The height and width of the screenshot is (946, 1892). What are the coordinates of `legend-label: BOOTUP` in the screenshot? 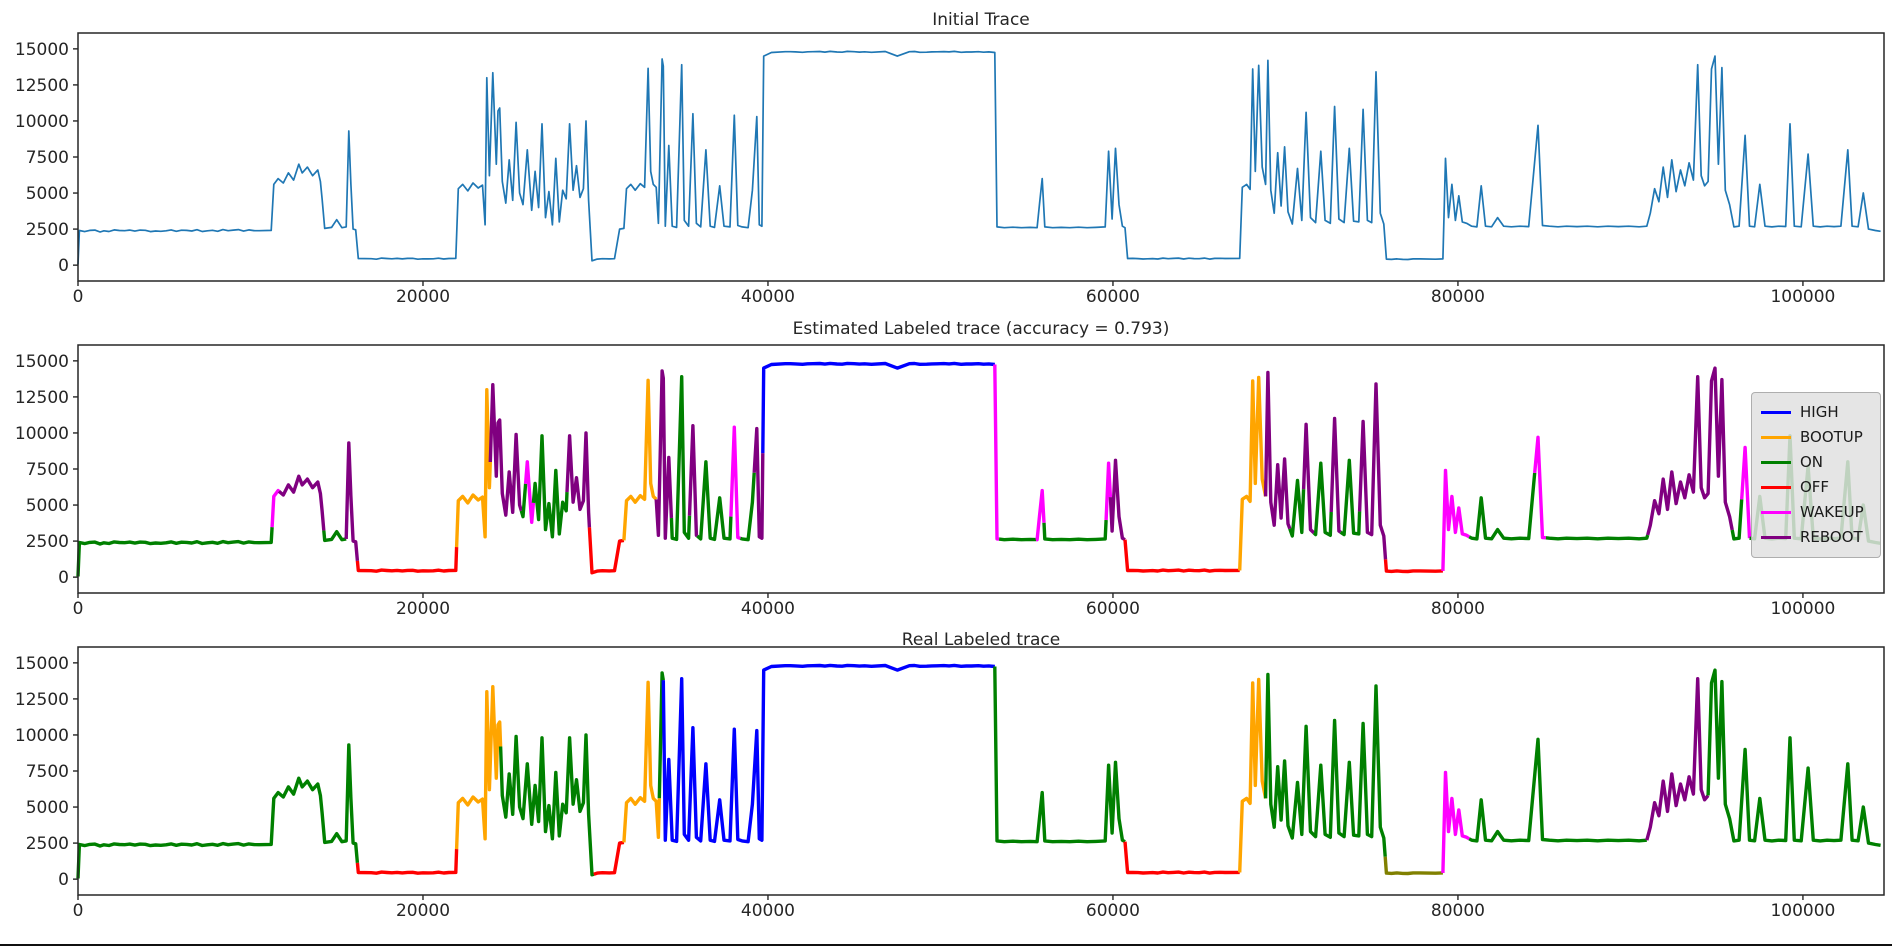 It's located at (1831, 437).